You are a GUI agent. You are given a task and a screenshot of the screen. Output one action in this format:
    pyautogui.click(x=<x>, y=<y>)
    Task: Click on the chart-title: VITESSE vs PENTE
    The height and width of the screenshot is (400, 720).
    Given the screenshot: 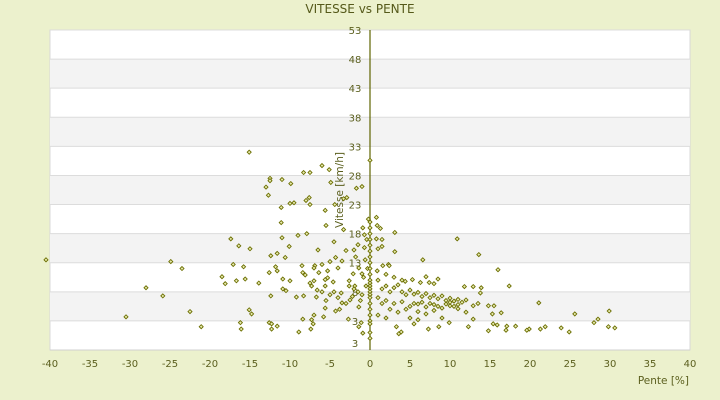 What is the action you would take?
    pyautogui.click(x=360, y=9)
    